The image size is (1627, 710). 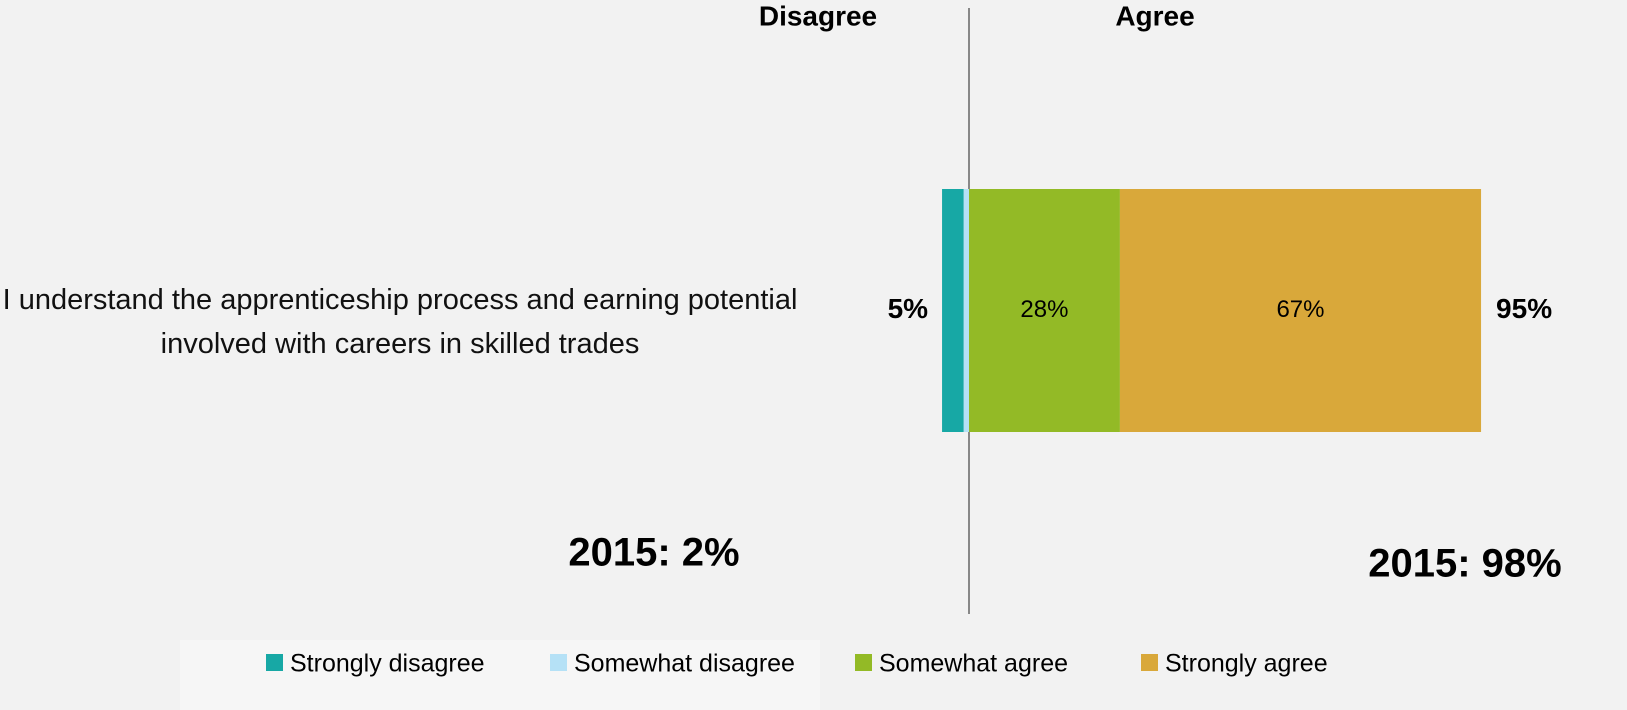 I want to click on header: Agree, so click(x=1154, y=15).